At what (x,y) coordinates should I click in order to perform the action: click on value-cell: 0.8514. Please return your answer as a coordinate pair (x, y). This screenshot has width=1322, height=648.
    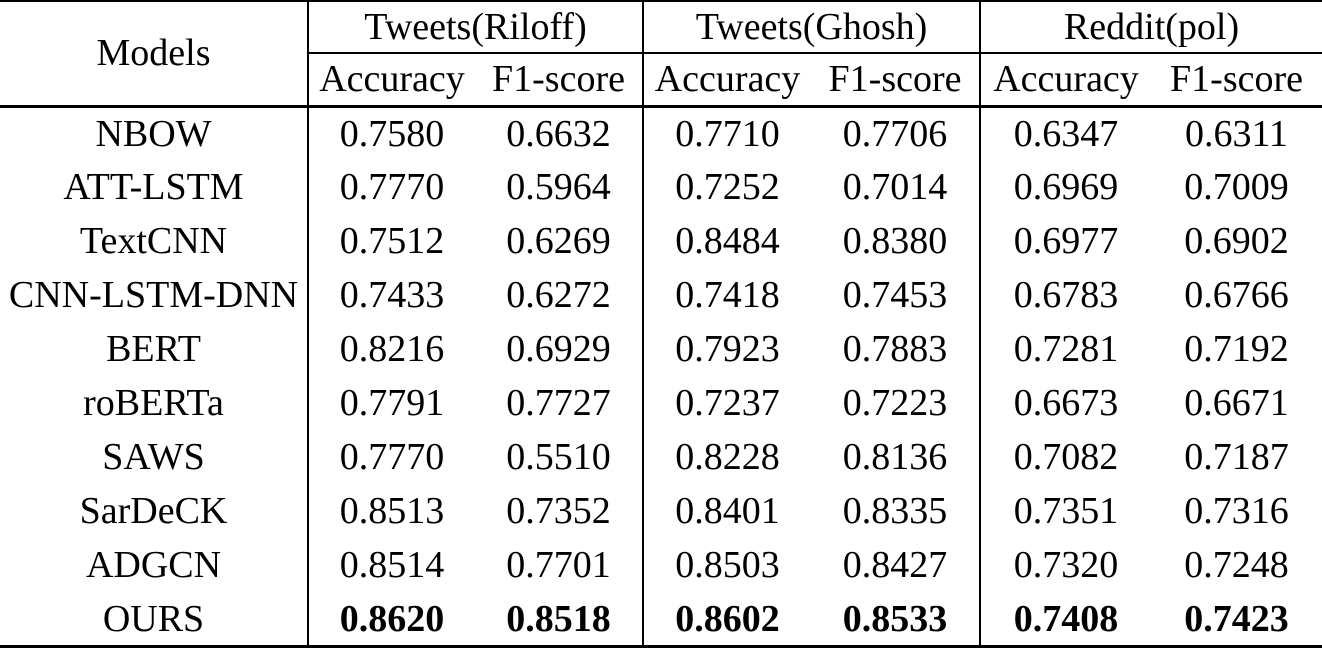
    Looking at the image, I should click on (391, 565).